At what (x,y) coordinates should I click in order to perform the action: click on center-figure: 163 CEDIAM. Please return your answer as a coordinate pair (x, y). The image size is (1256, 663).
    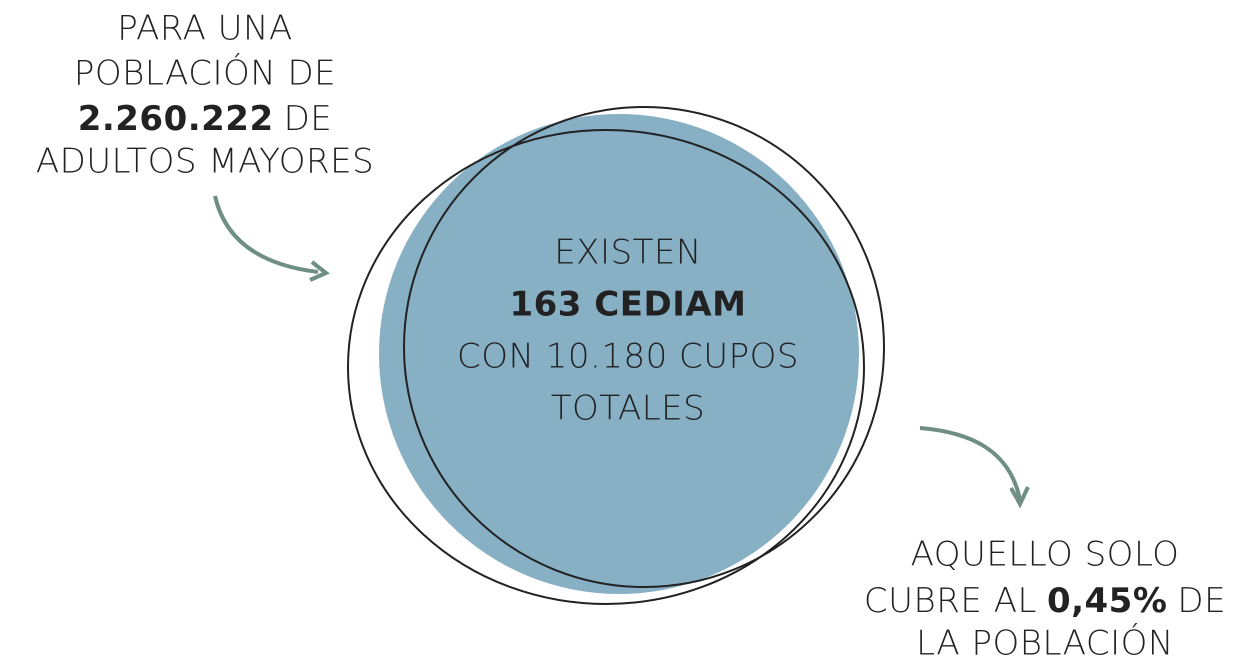
    Looking at the image, I should click on (627, 305).